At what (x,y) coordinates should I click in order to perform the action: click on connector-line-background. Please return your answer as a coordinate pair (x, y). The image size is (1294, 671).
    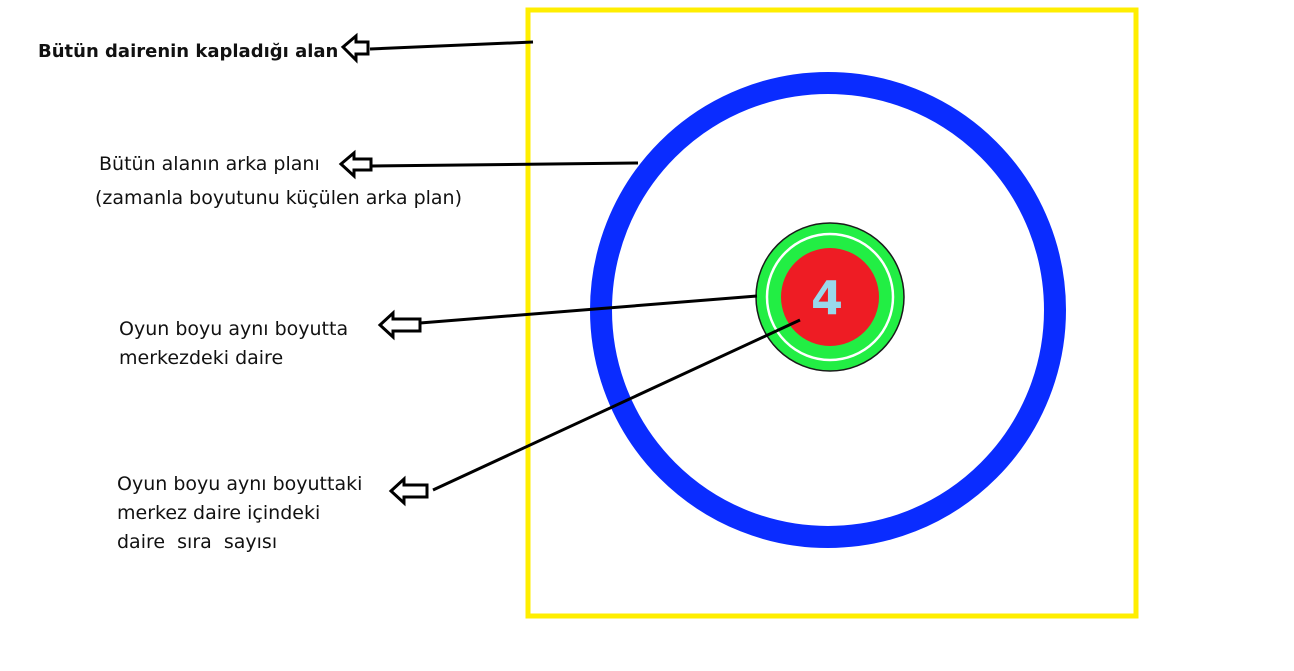
    Looking at the image, I should click on (505, 164).